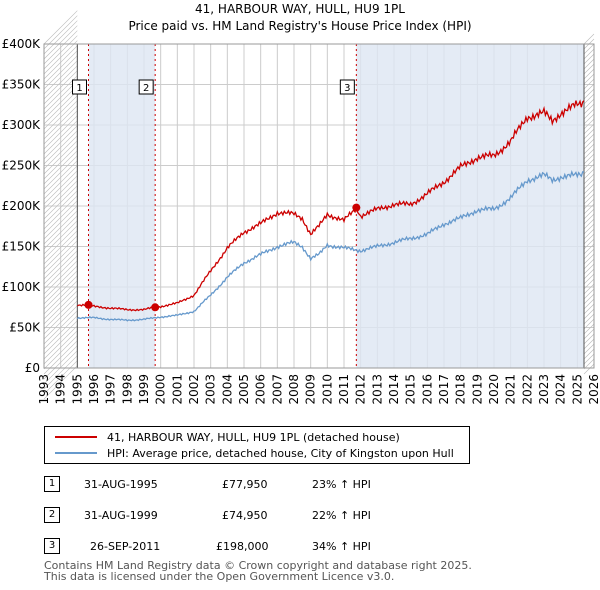  I want to click on x-tick-label: 2000, so click(161, 389).